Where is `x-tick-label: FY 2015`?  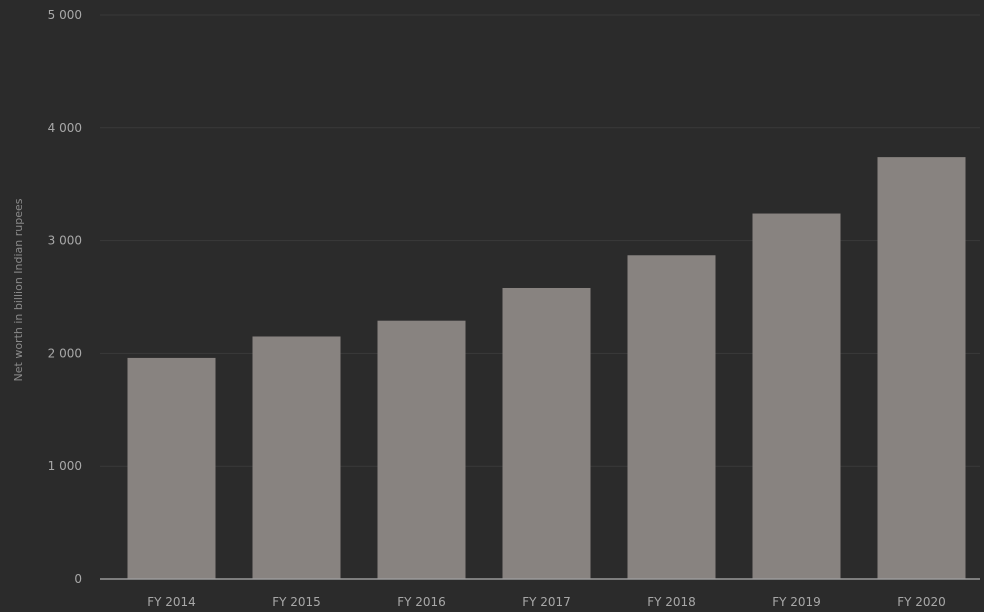 x-tick-label: FY 2015 is located at coordinates (296, 602).